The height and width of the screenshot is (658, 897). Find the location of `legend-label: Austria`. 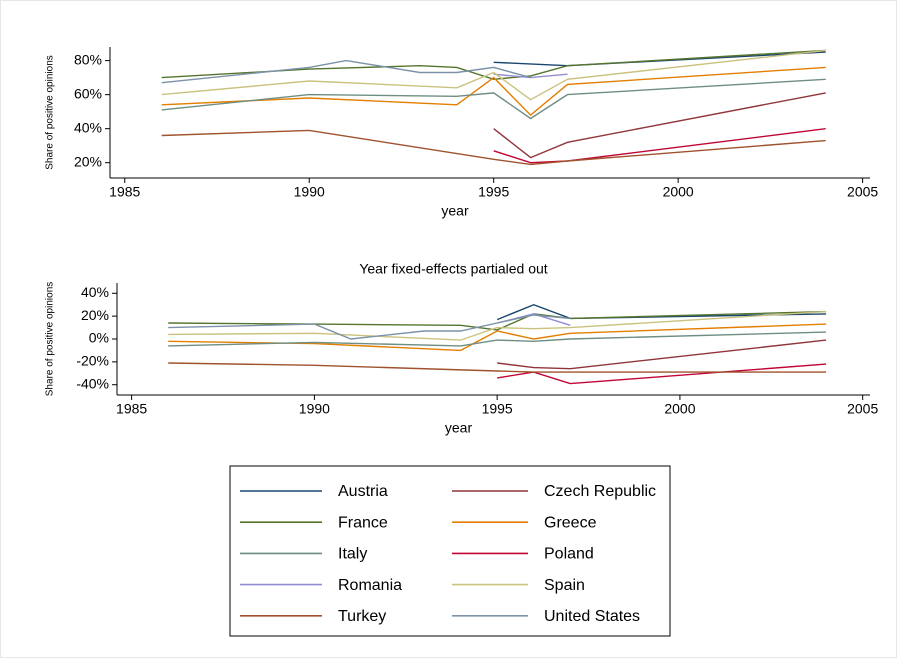

legend-label: Austria is located at coordinates (363, 491).